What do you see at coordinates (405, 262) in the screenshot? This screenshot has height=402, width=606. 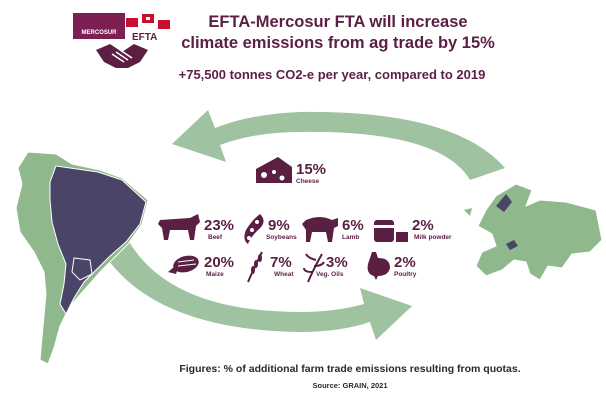 I see `poultry-pct: 2%` at bounding box center [405, 262].